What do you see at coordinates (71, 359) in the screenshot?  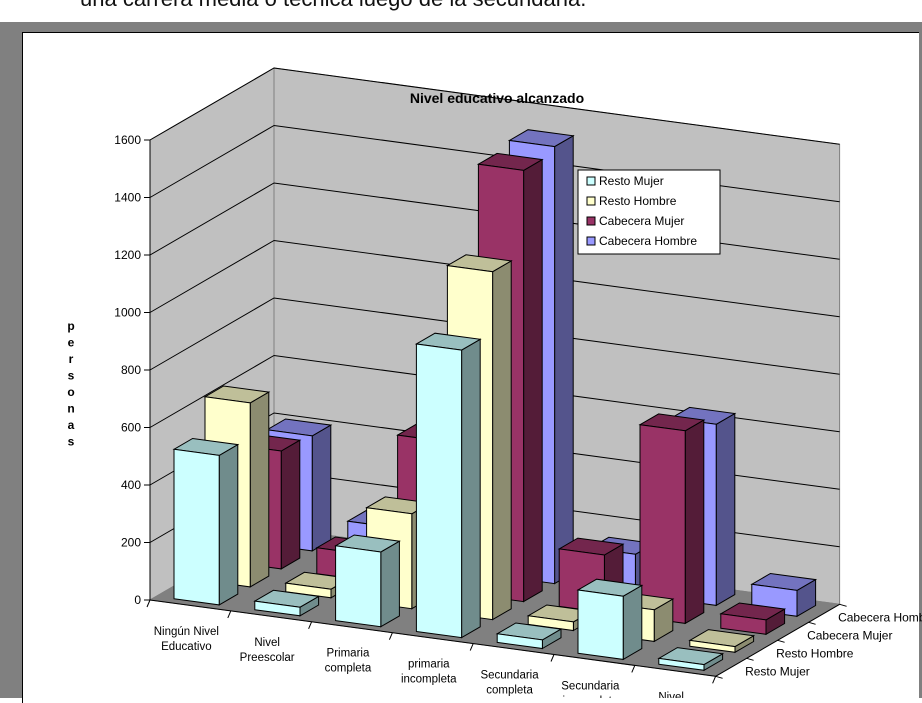 I see `y-axis-label-letter: r` at bounding box center [71, 359].